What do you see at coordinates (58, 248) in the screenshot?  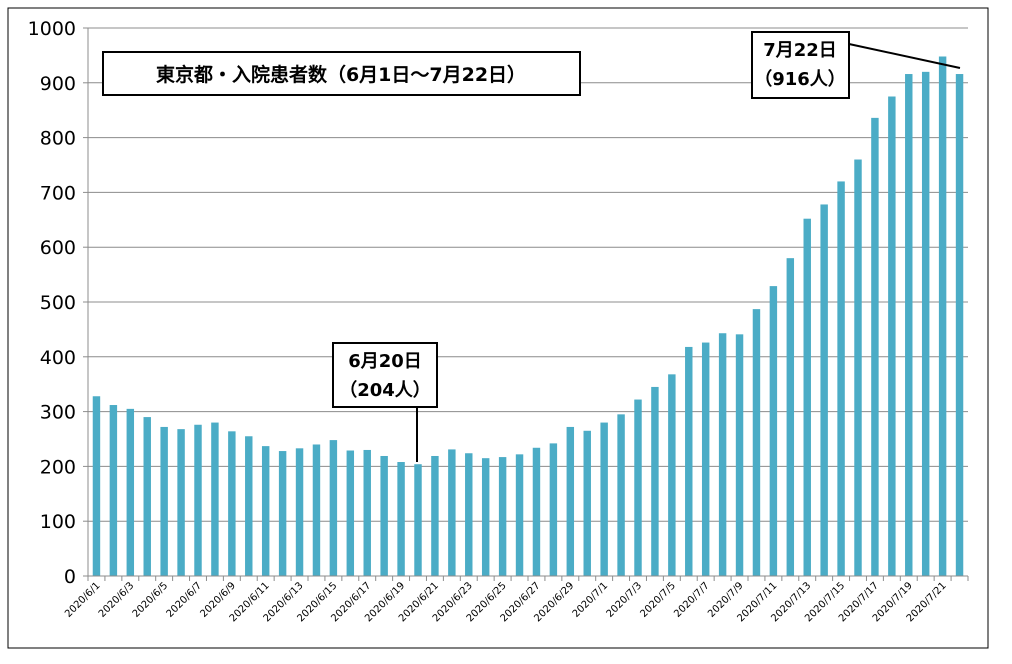 I see `y-tick-label: 600` at bounding box center [58, 248].